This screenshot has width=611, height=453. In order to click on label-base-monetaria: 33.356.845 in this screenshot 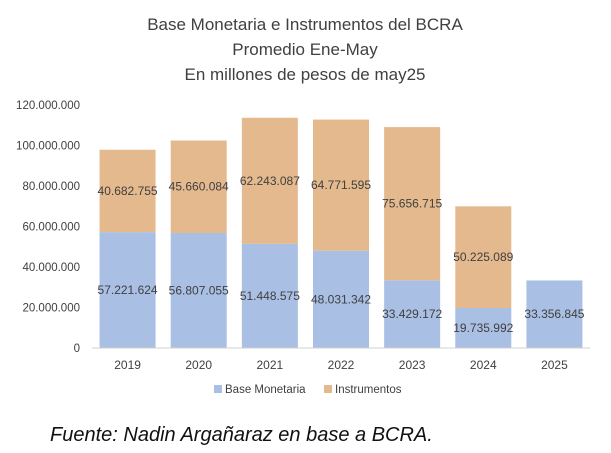, I will do `click(554, 314)`.